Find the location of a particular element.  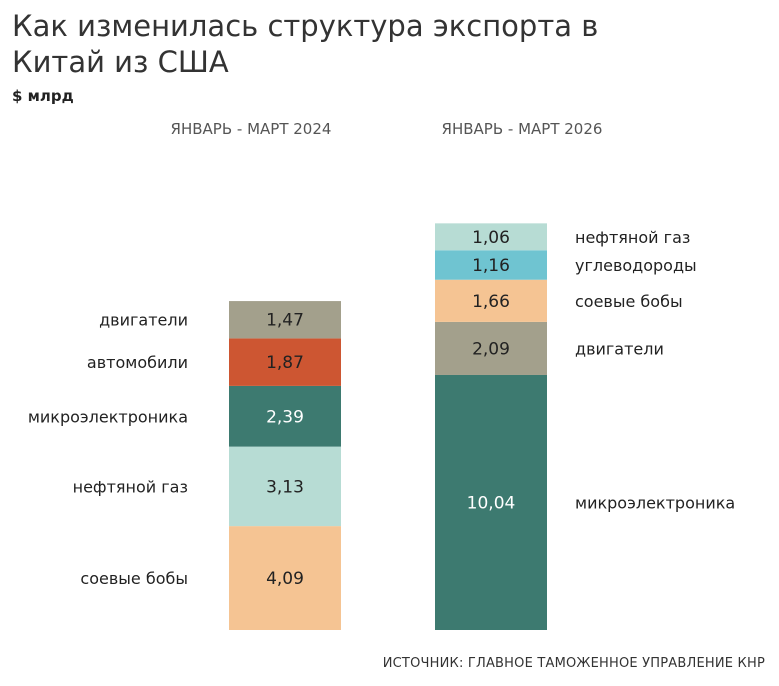

value-label-hydrocarbons-2: 1,16 is located at coordinates (491, 266).